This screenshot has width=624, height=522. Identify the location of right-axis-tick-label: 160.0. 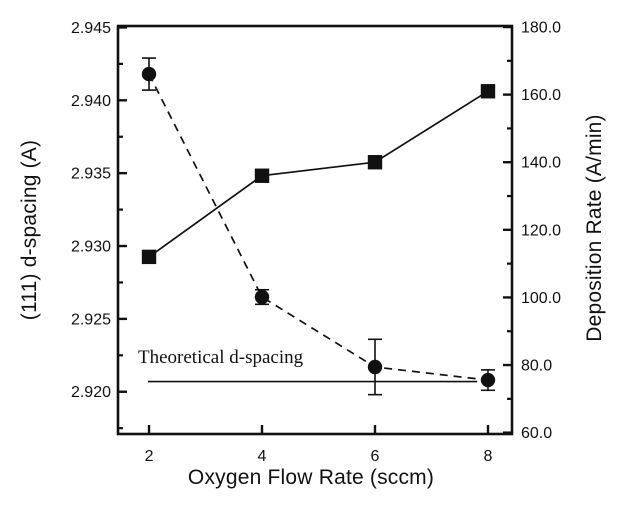
(541, 95).